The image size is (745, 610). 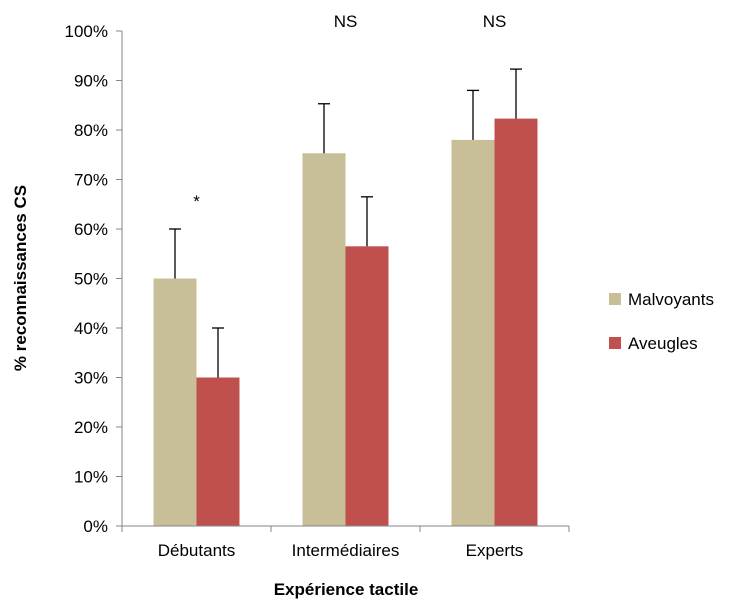 I want to click on legend-item-malvoyants: Malvoyants, so click(x=661, y=299).